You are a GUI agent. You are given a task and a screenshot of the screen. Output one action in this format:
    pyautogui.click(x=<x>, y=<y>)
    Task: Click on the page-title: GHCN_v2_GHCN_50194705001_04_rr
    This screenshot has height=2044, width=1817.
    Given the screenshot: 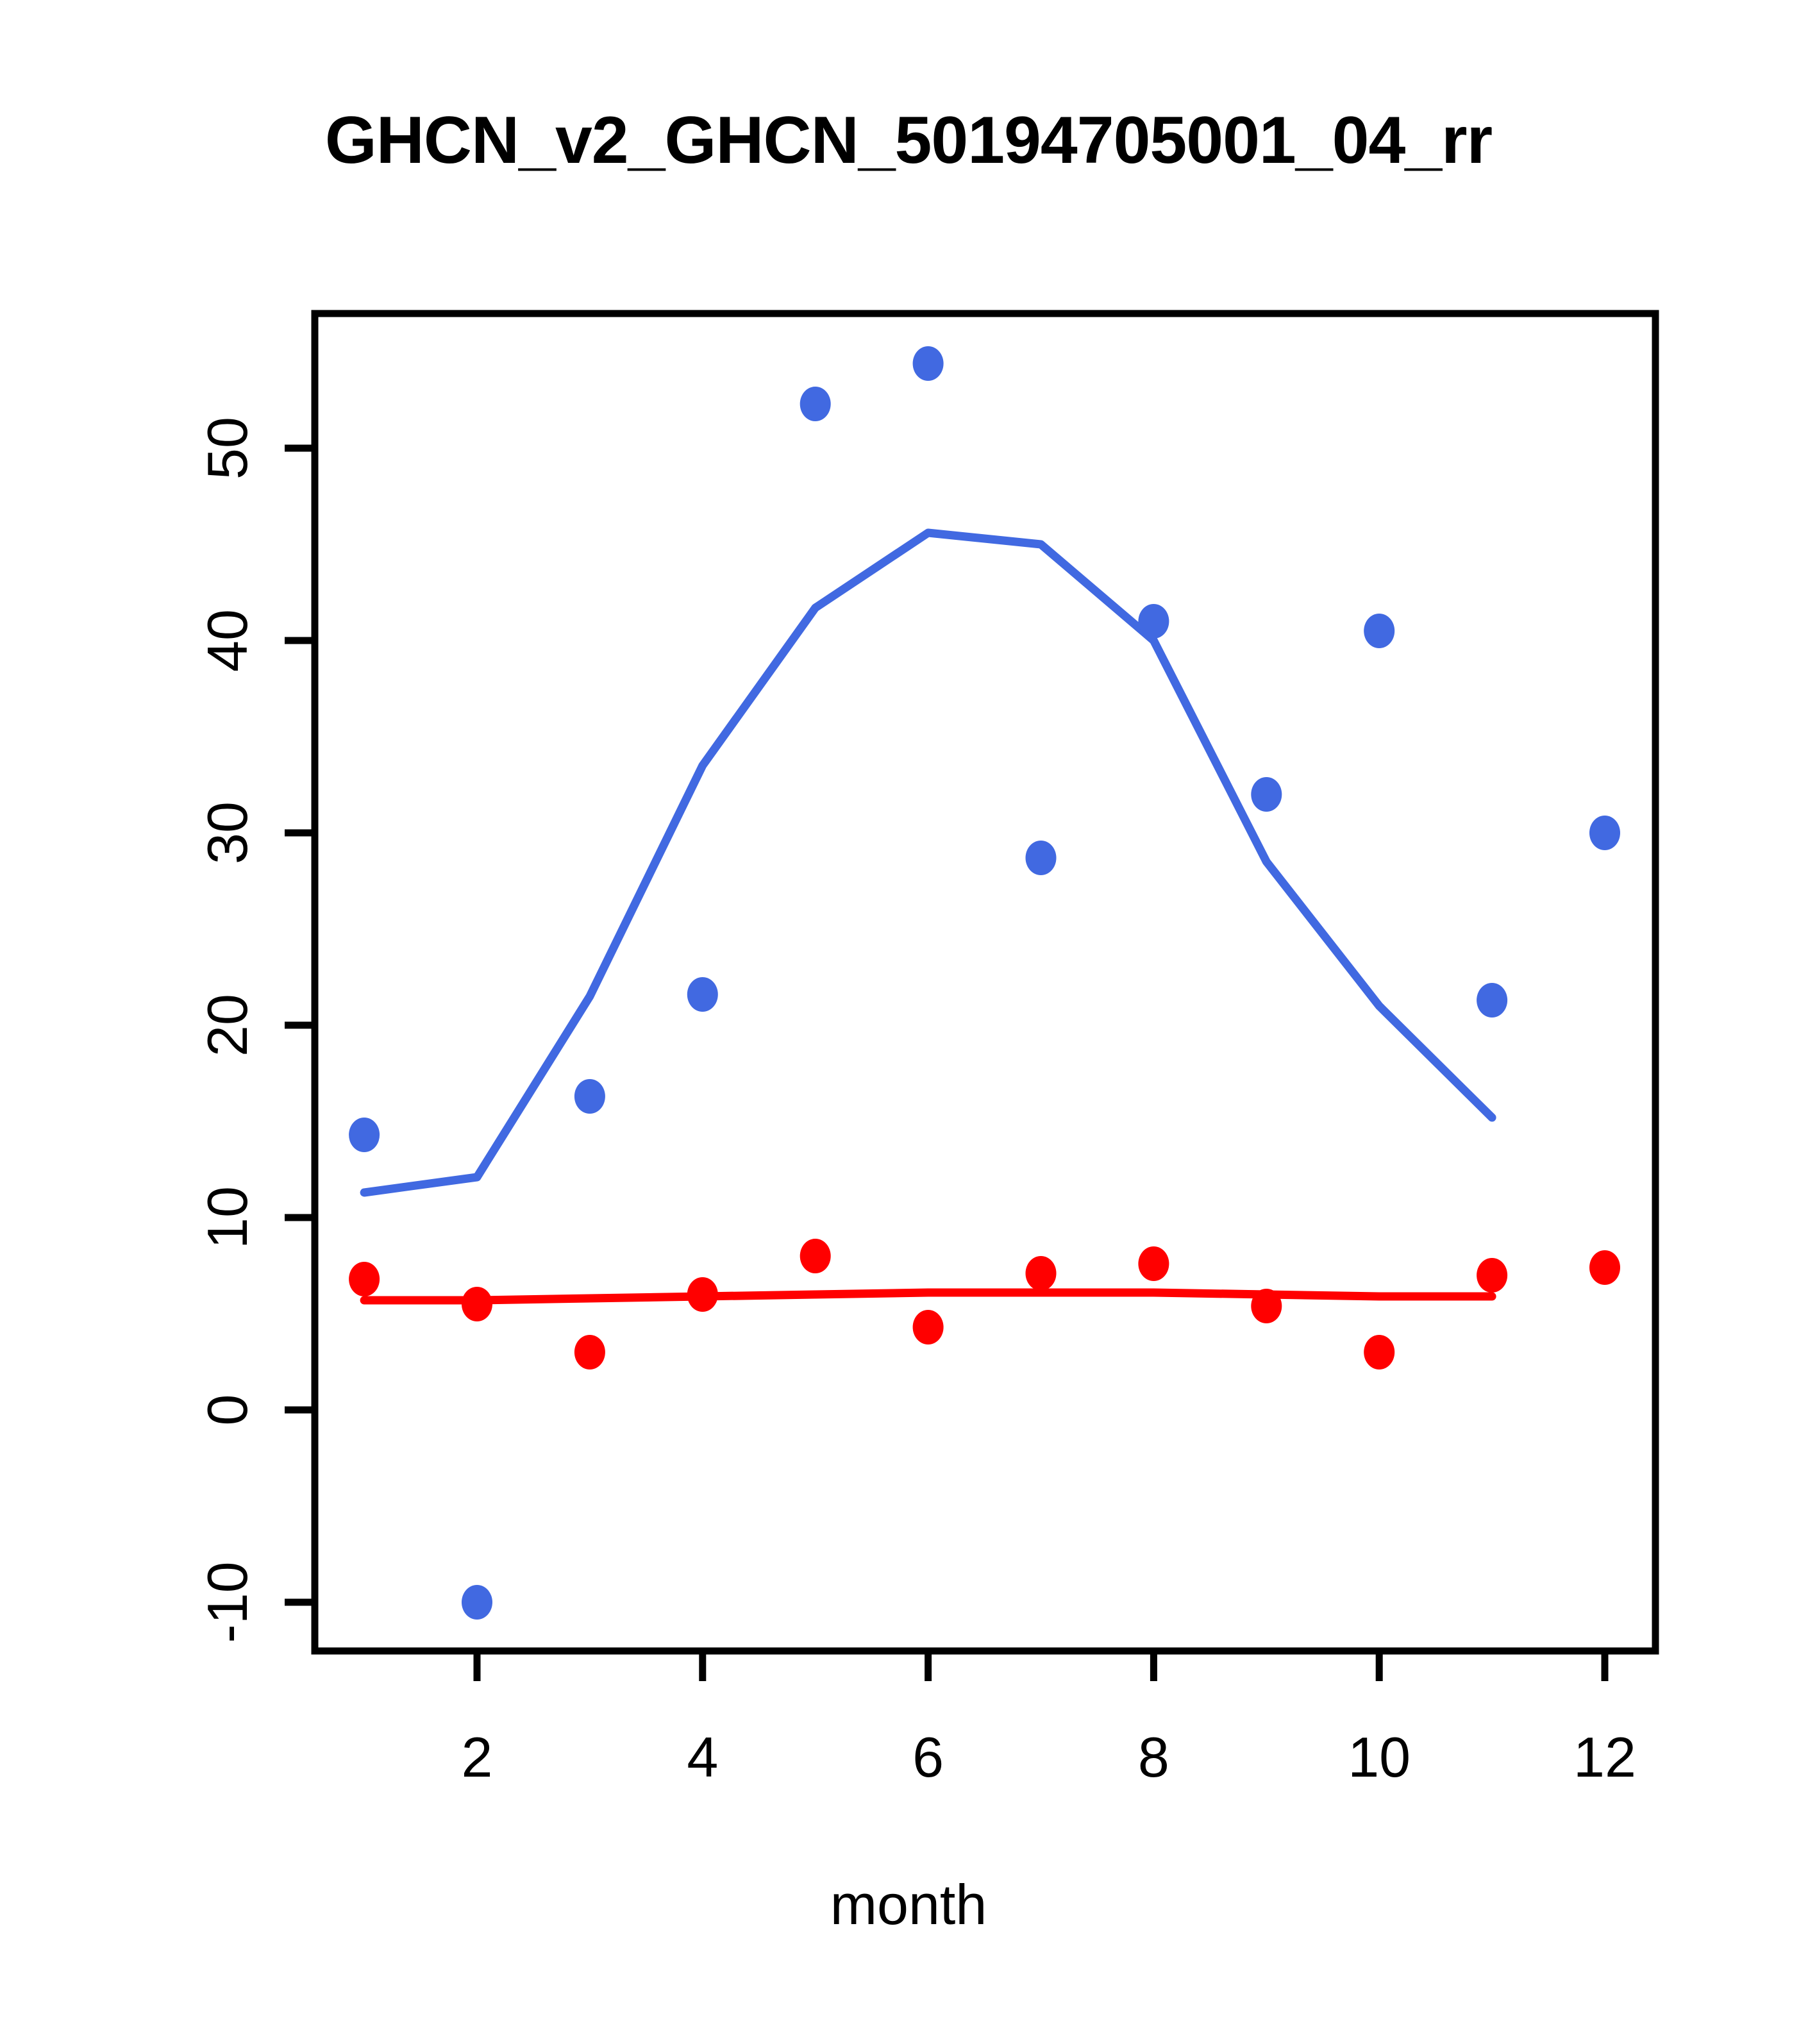 What is the action you would take?
    pyautogui.click(x=908, y=140)
    